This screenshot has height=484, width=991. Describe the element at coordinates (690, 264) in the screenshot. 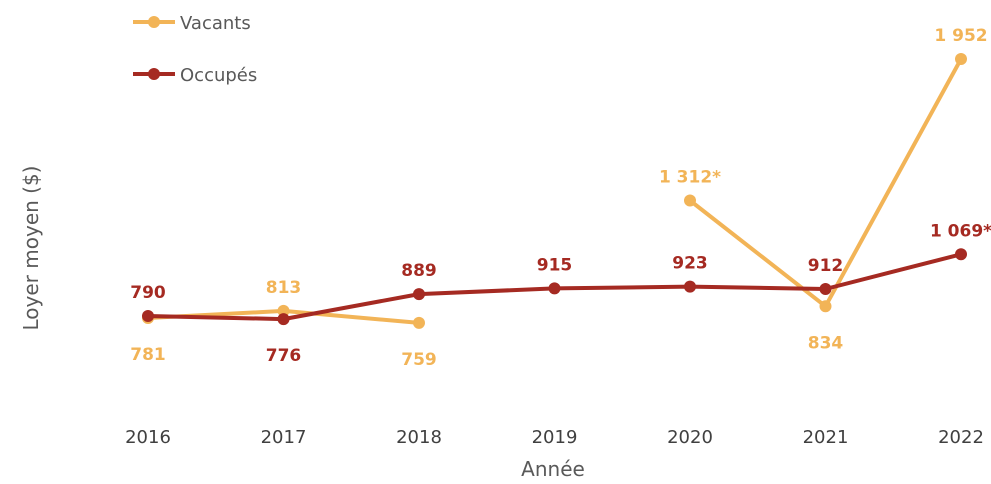

I see `data-label-occupes-2020: 923` at that location.